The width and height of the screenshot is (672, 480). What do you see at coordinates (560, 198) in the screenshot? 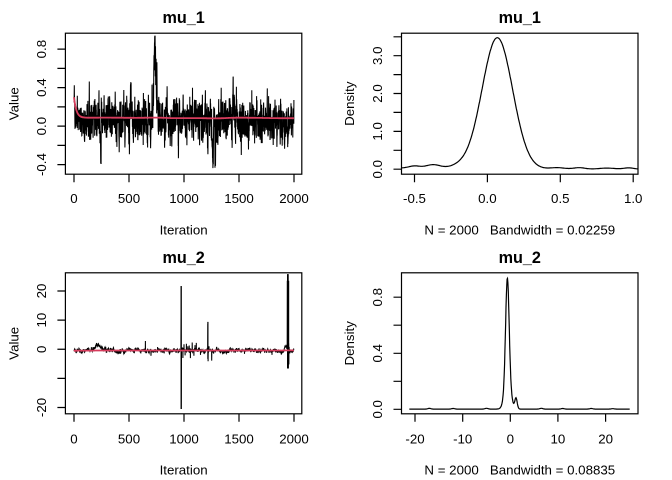
I see `svg-text: 0.5` at bounding box center [560, 198].